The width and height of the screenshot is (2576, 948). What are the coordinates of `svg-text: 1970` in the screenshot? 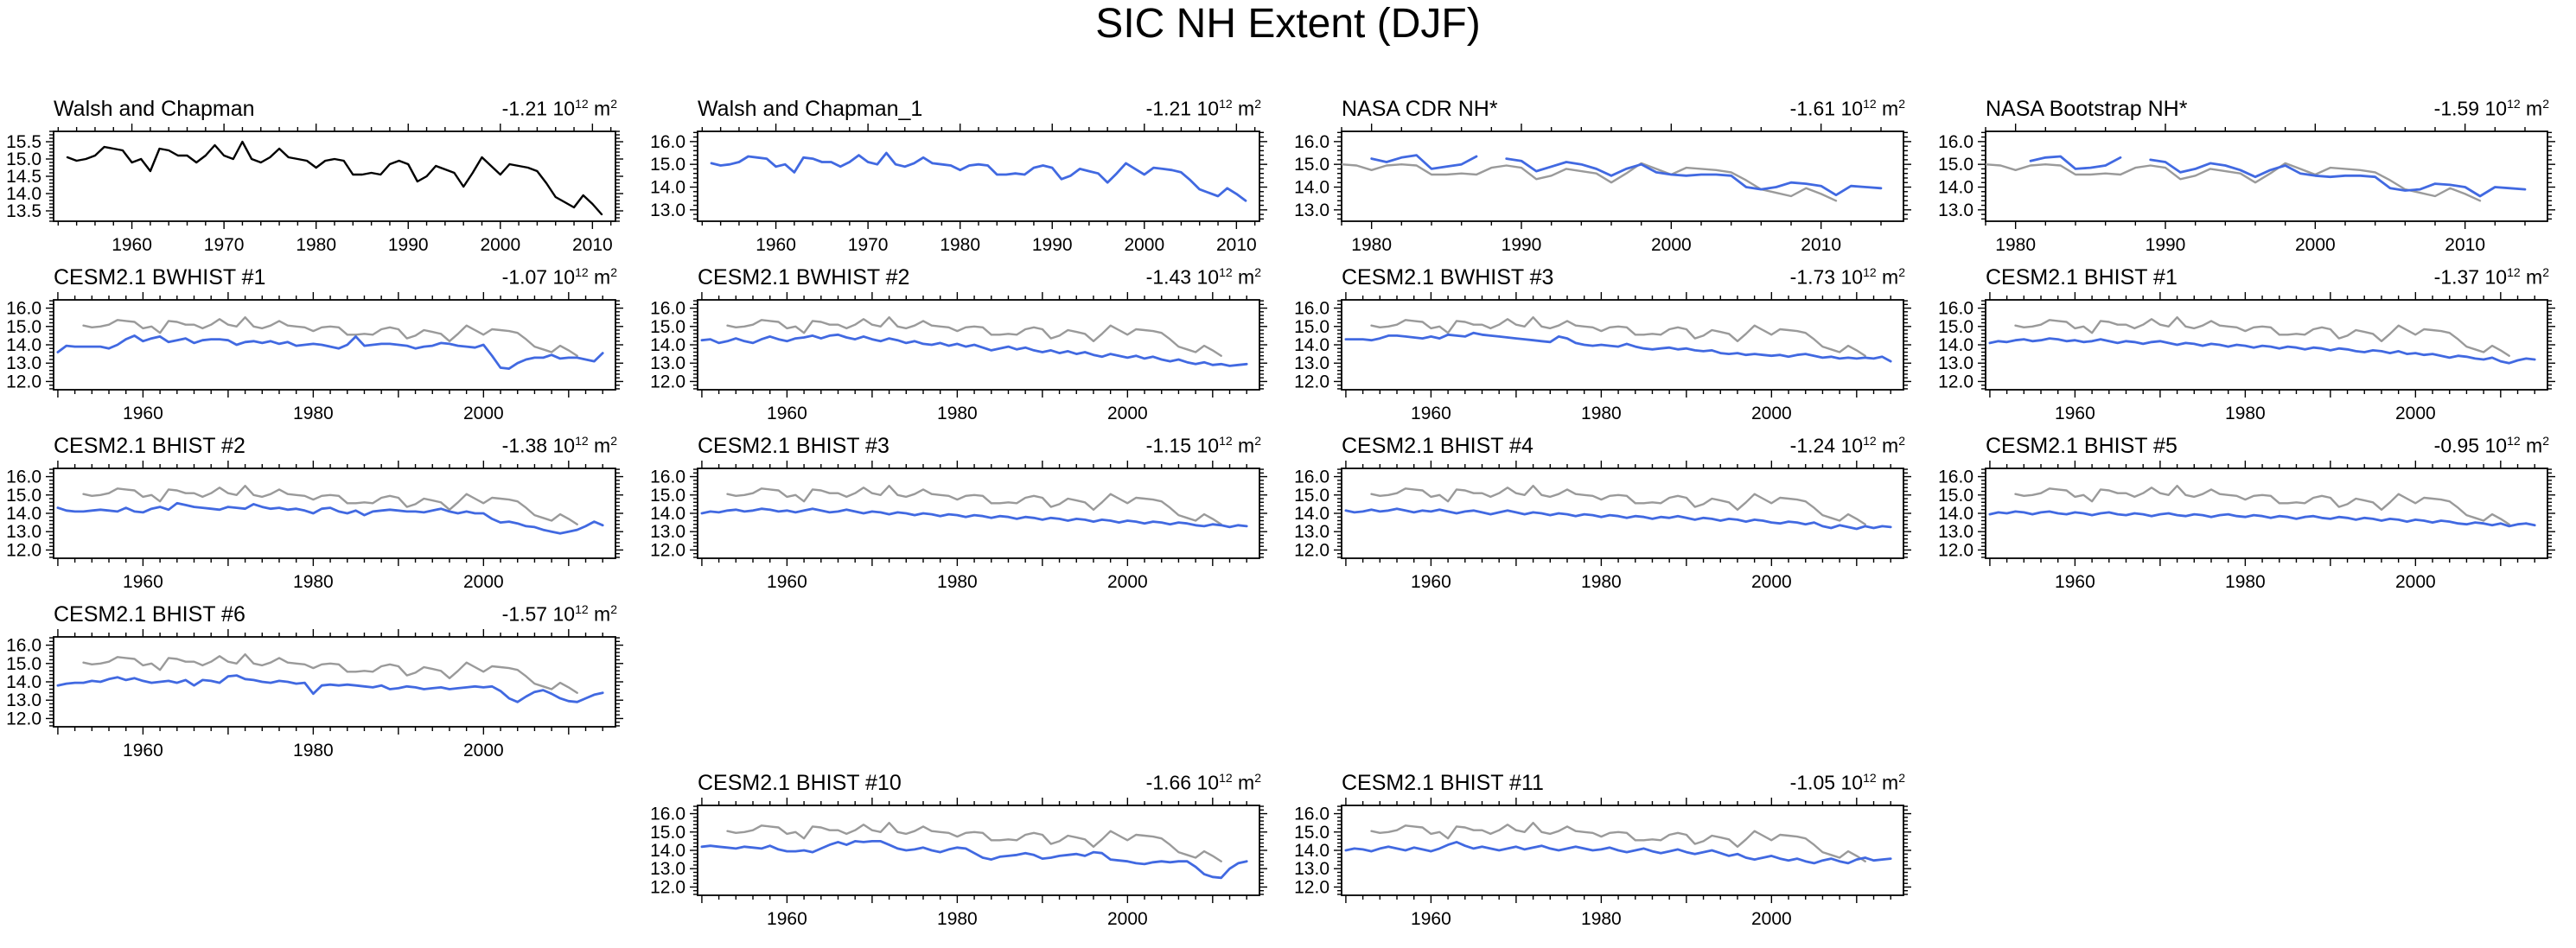 It's located at (224, 245).